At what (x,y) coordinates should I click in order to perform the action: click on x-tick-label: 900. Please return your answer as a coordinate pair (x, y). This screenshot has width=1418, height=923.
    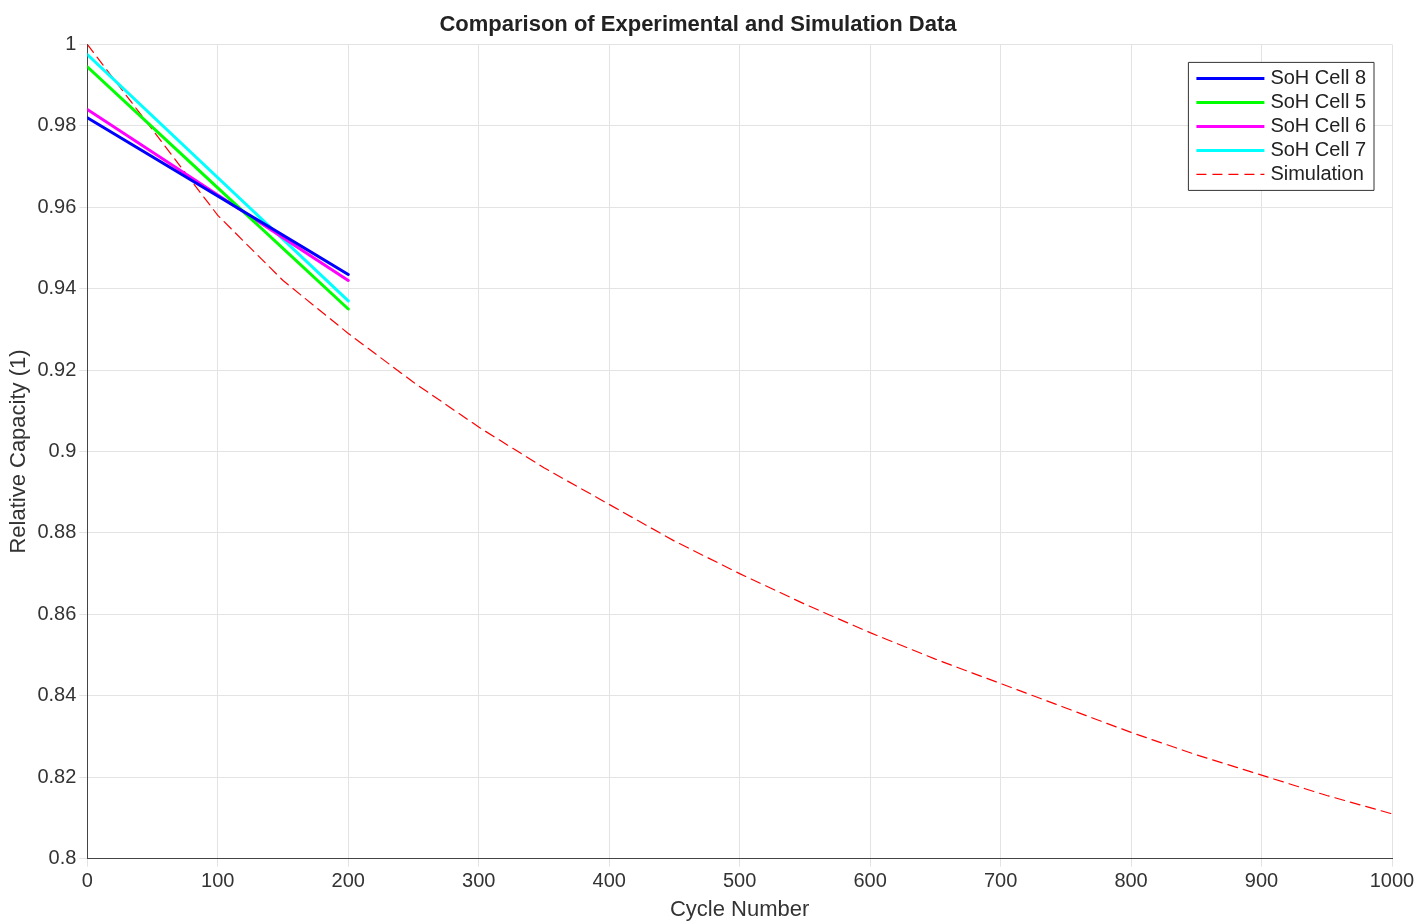
    Looking at the image, I should click on (1261, 880).